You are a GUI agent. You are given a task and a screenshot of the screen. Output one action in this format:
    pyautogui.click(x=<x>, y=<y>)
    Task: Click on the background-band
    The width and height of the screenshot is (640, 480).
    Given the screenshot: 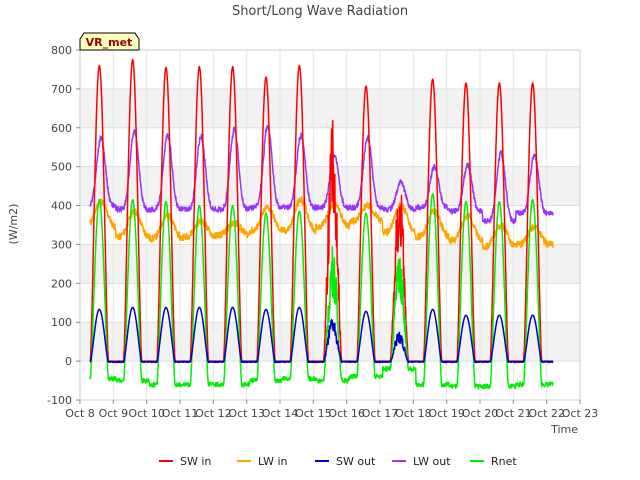 What is the action you would take?
    pyautogui.click(x=330, y=108)
    